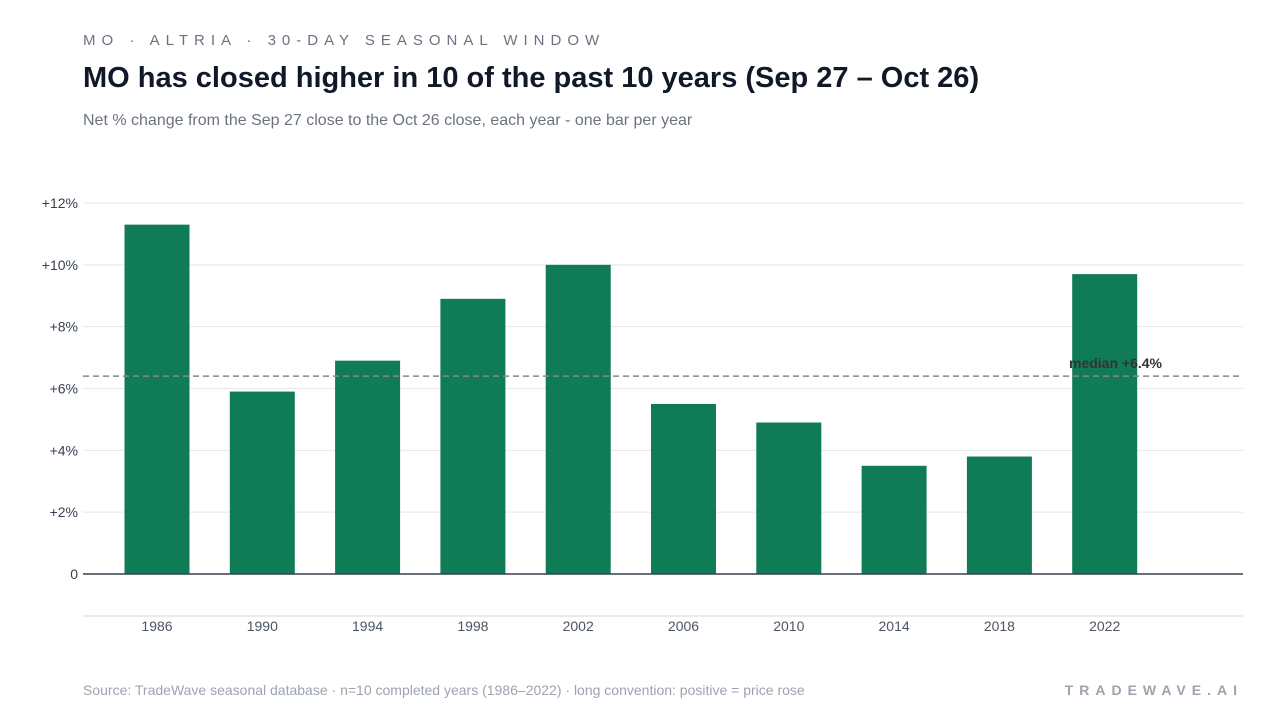 The height and width of the screenshot is (720, 1280). What do you see at coordinates (1153, 690) in the screenshot?
I see `brand-wordmark: TRADEWAVE.AI` at bounding box center [1153, 690].